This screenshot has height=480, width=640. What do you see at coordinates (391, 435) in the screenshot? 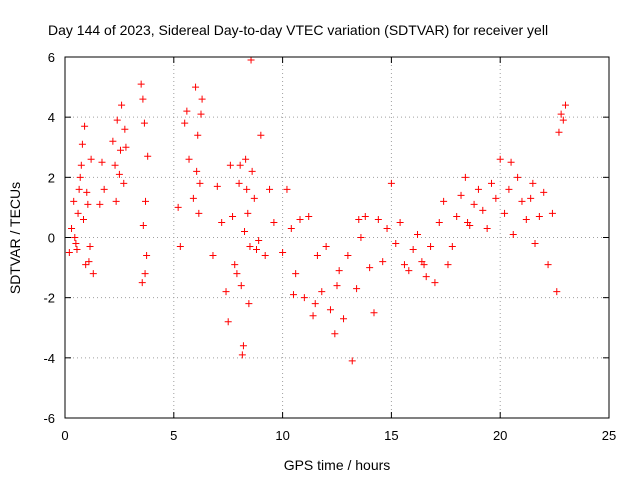
I see `x-tick-label: 15` at bounding box center [391, 435].